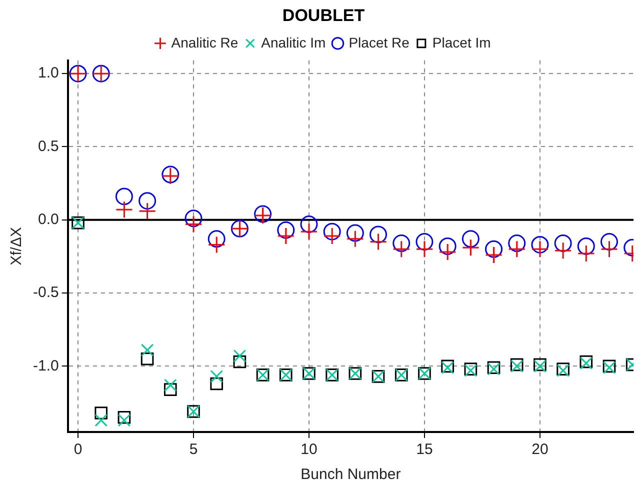 This screenshot has width=643, height=492. What do you see at coordinates (293, 42) in the screenshot?
I see `legend-label: Analitic Im` at bounding box center [293, 42].